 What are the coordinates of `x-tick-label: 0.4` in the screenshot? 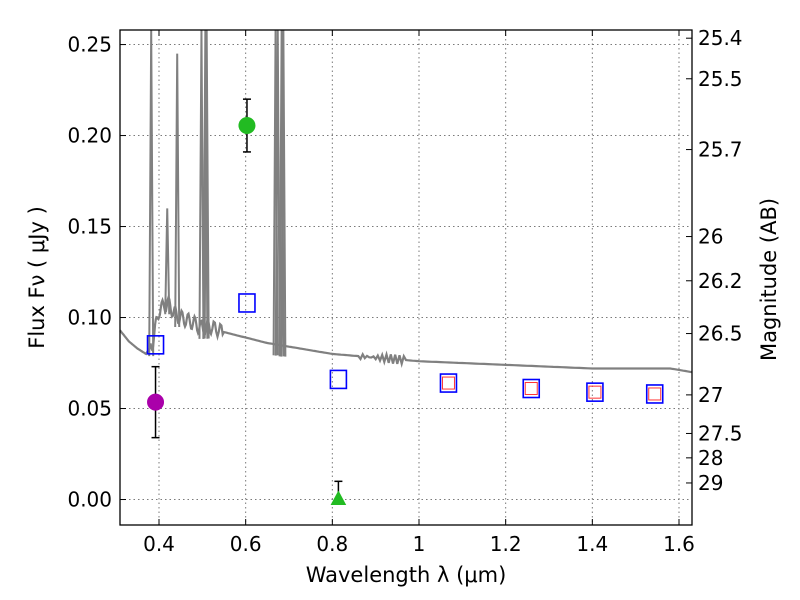 It's located at (159, 544).